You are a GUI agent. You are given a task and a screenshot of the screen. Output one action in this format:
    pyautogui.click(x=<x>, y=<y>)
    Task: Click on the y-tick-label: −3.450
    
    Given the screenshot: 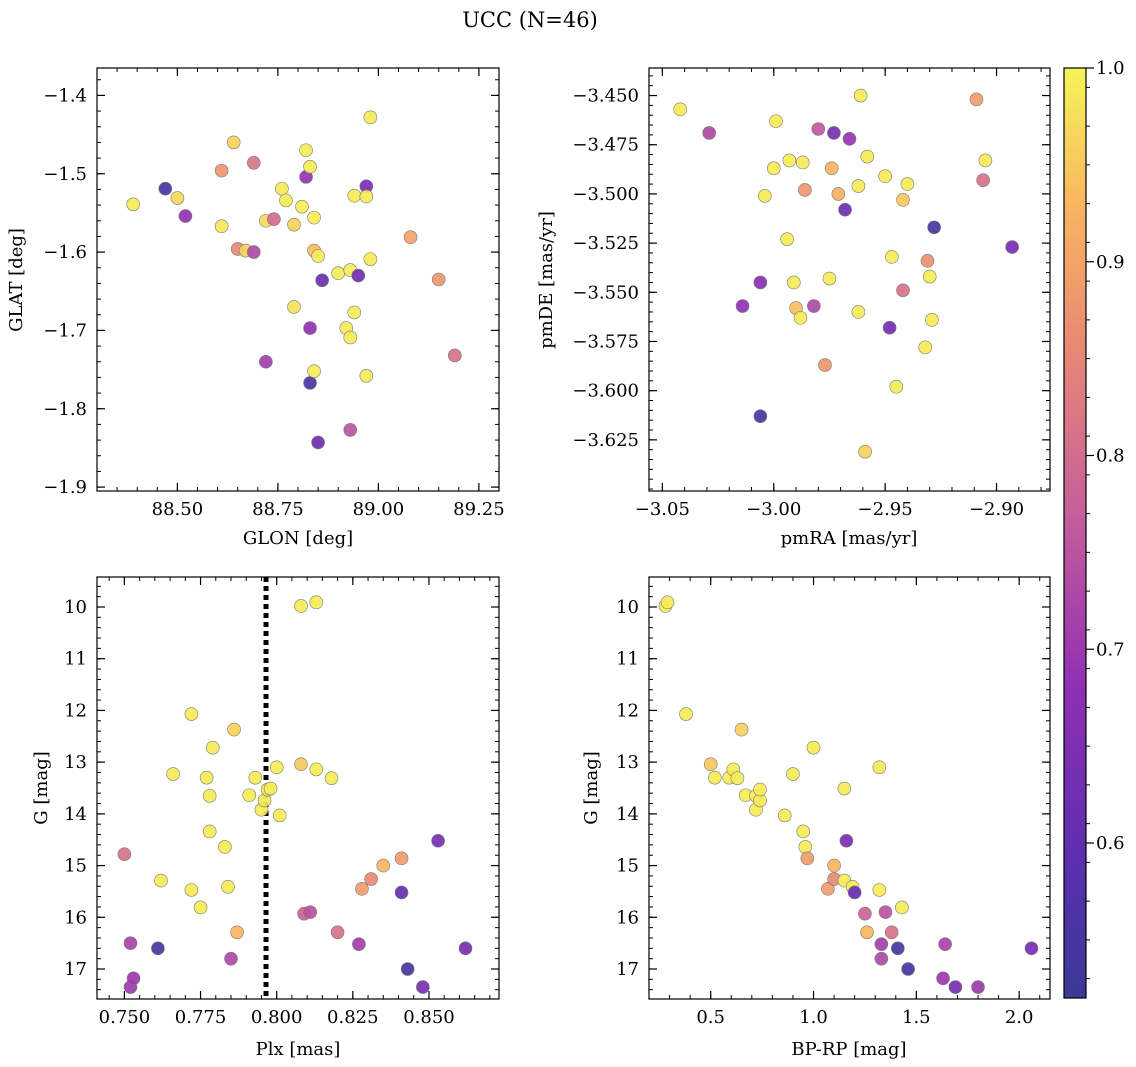 What is the action you would take?
    pyautogui.click(x=605, y=96)
    